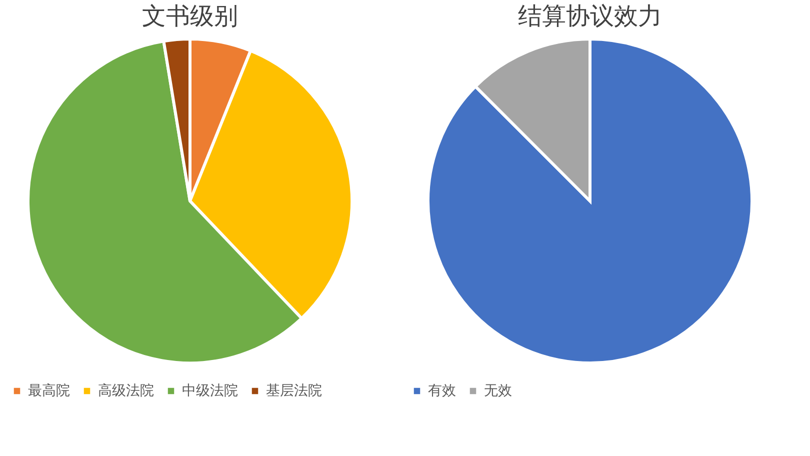 This screenshot has width=810, height=456. Describe the element at coordinates (294, 391) in the screenshot. I see `legend-label: 基层法院` at that location.